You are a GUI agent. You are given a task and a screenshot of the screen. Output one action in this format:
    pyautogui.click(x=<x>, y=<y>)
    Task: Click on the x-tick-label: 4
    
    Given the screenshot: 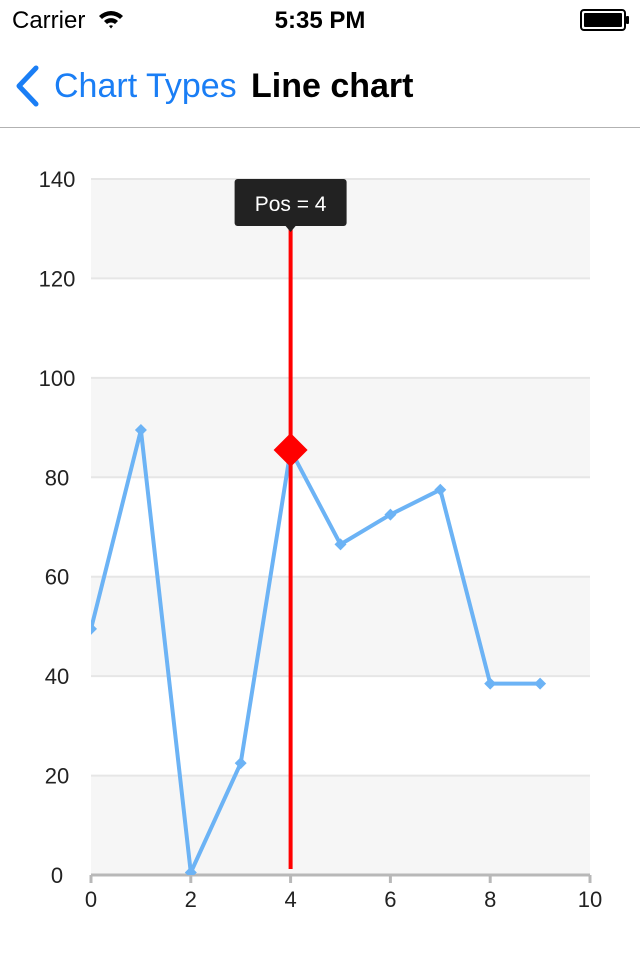 What is the action you would take?
    pyautogui.click(x=290, y=899)
    